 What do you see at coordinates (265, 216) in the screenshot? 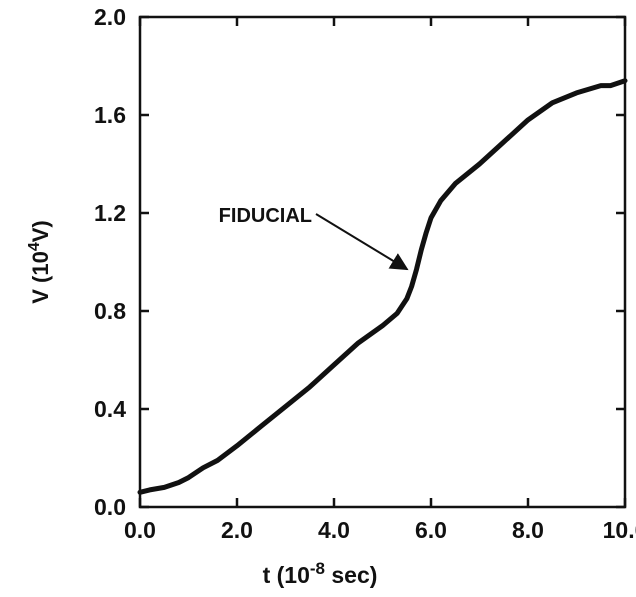
I see `annotation-label: FIDUCIAL` at bounding box center [265, 216].